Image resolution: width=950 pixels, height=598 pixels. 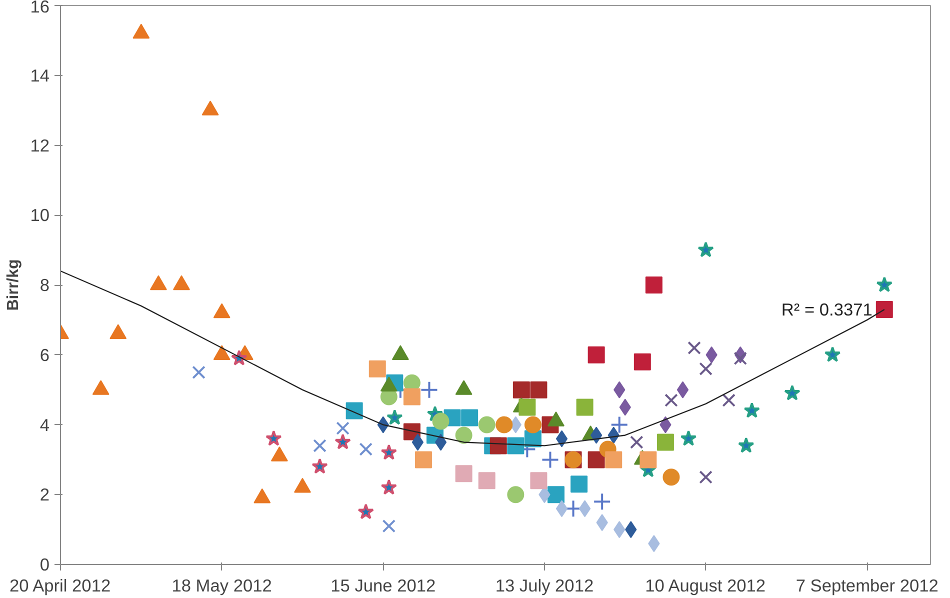 What do you see at coordinates (45, 564) in the screenshot?
I see `y-tick-label: 0` at bounding box center [45, 564].